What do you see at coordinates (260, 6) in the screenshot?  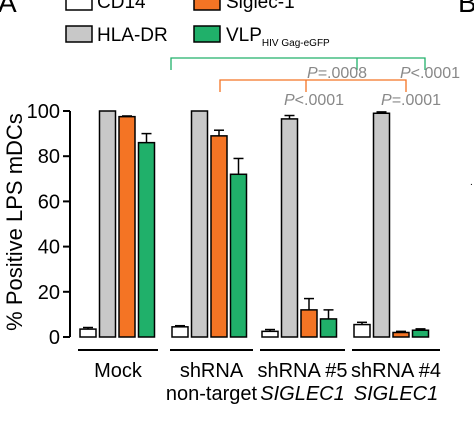 I see `legend-label-siglec1: Siglec-1` at bounding box center [260, 6].